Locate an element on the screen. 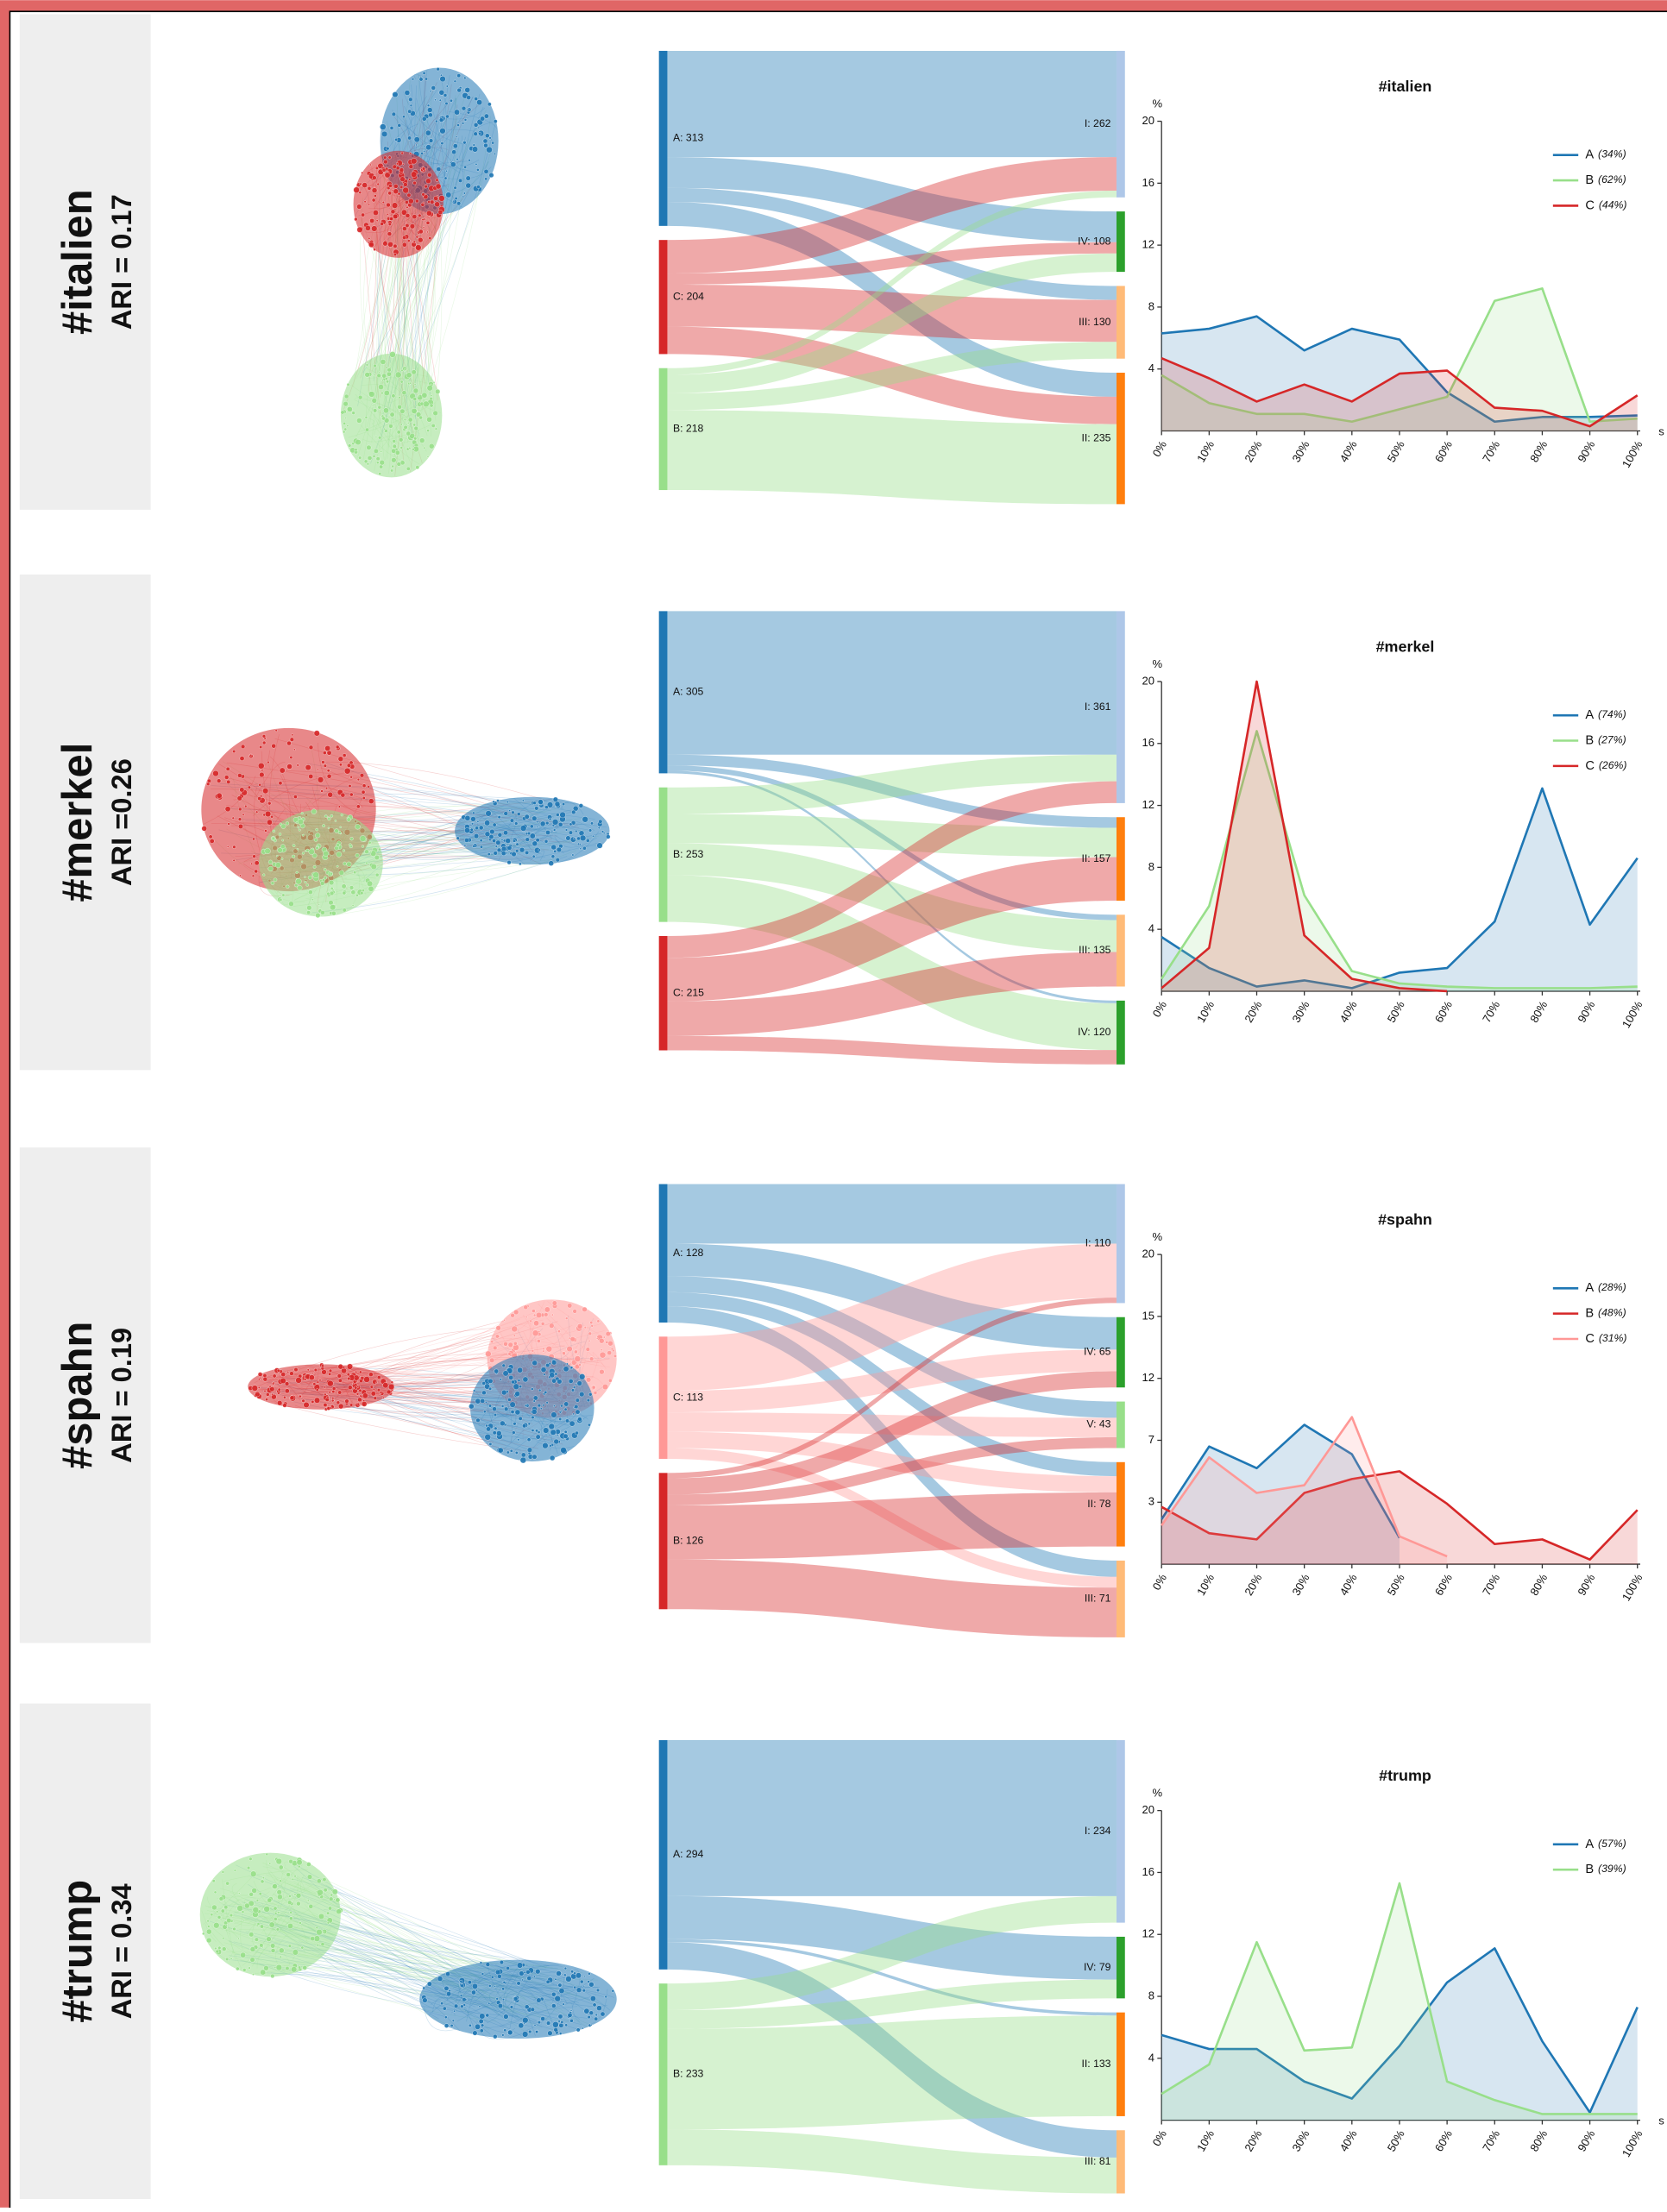 This screenshot has width=1667, height=2212. series-line is located at coordinates (1400, 1998).